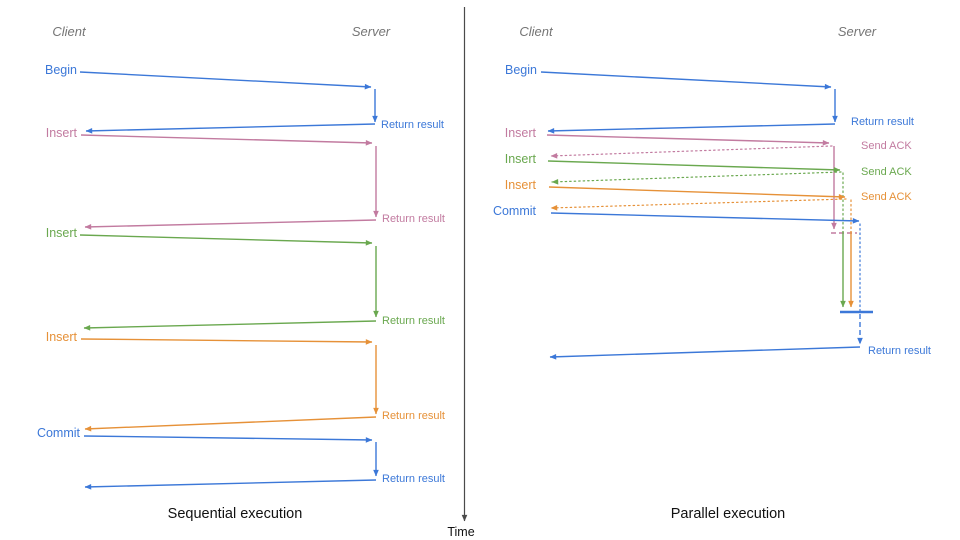 This screenshot has width=960, height=540. Describe the element at coordinates (230, 128) in the screenshot. I see `seq-begin-return-line` at that location.